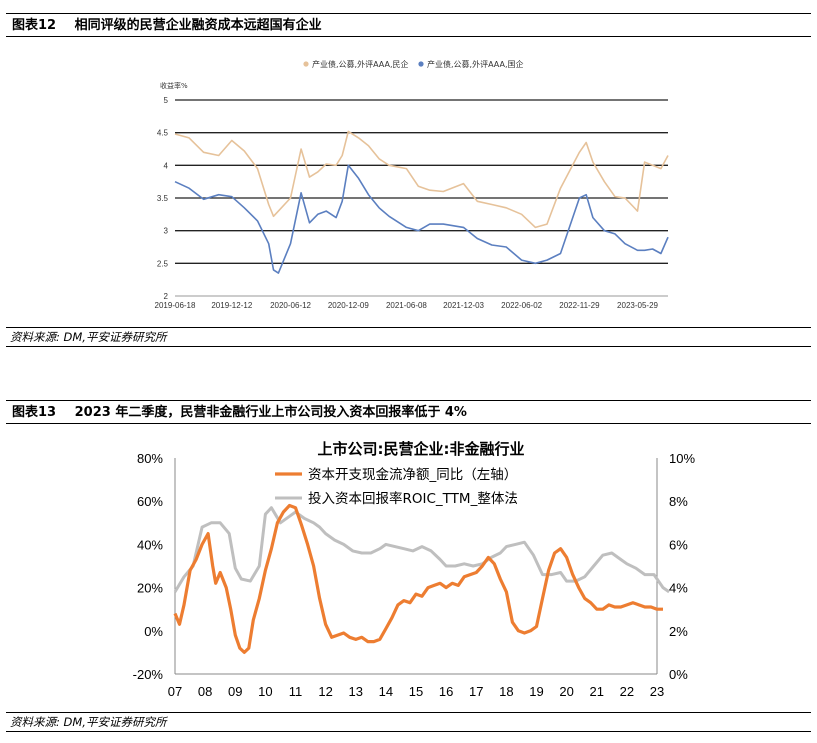 Image resolution: width=817 pixels, height=743 pixels. I want to click on x-tick-label: 20, so click(566, 691).